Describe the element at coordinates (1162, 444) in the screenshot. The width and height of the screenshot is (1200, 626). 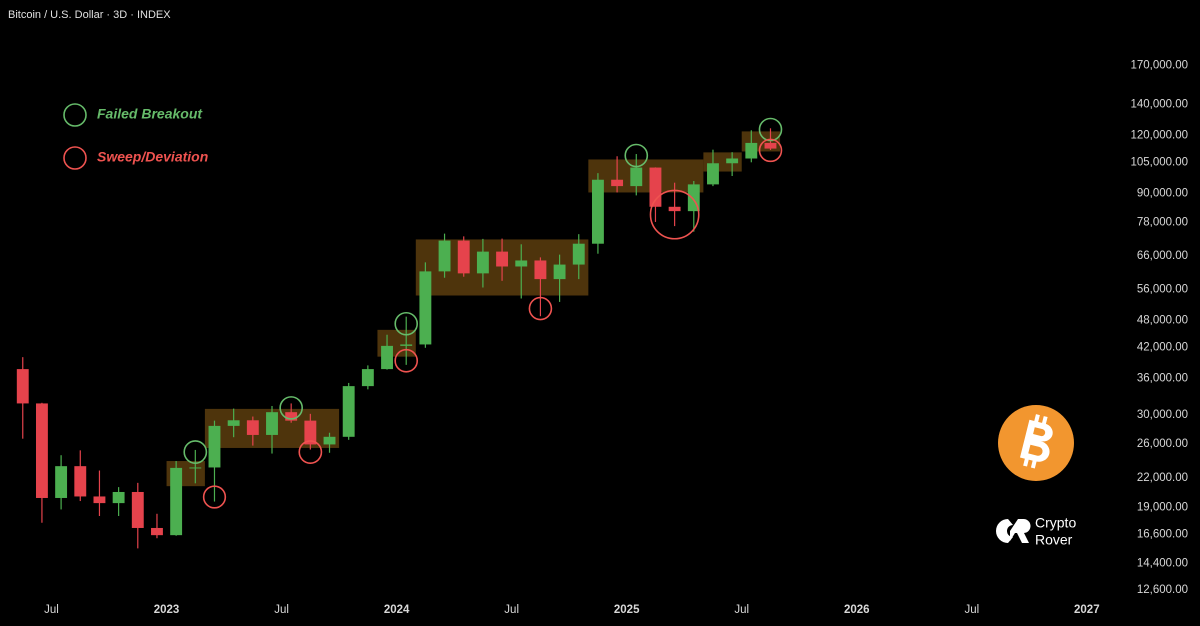
I see `y-tick-label: 26,000.00` at that location.